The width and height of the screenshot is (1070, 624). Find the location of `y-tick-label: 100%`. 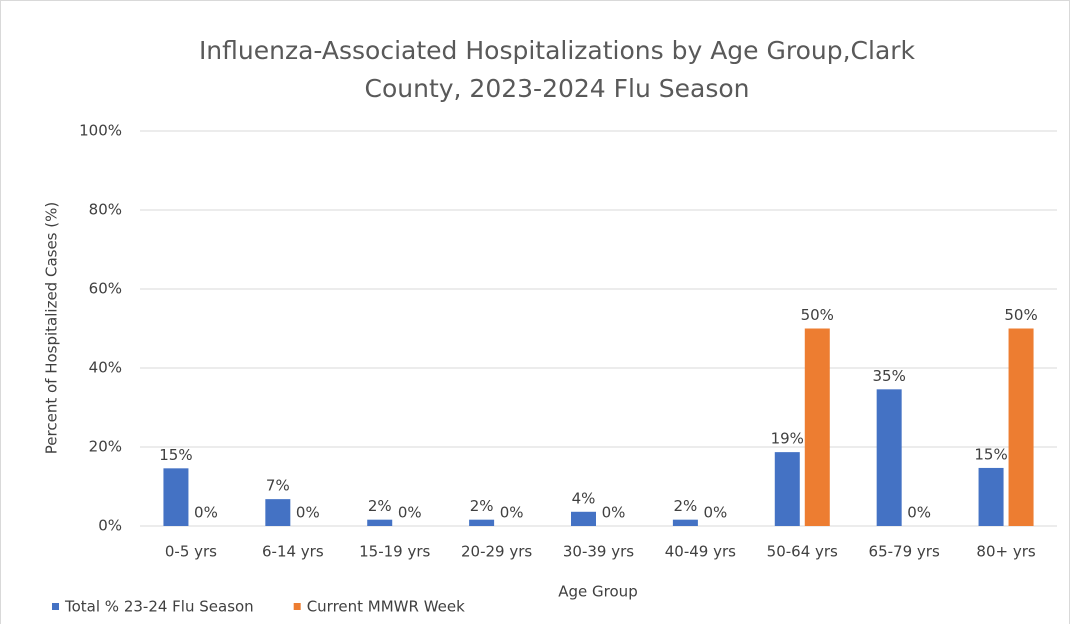

y-tick-label: 100% is located at coordinates (100, 131).